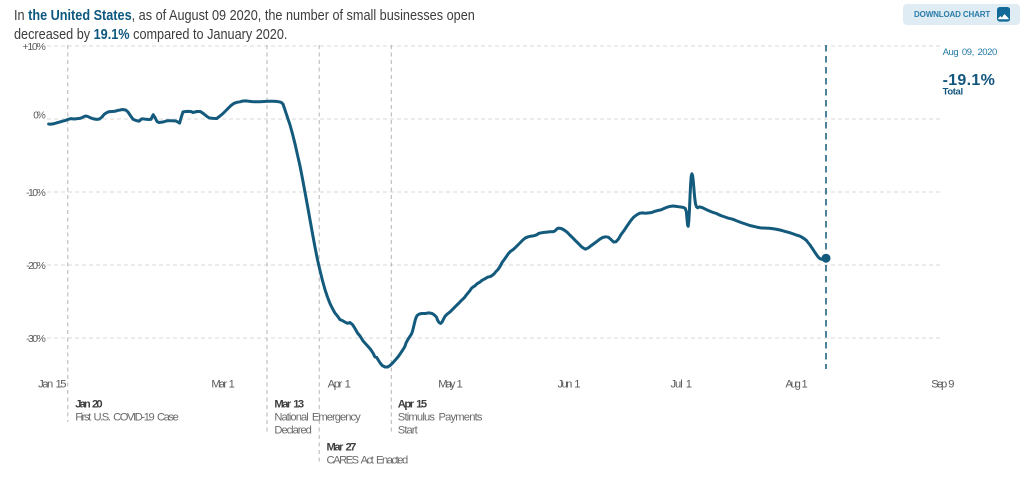 The height and width of the screenshot is (491, 1024). I want to click on svg-text: Mar 27, so click(342, 448).